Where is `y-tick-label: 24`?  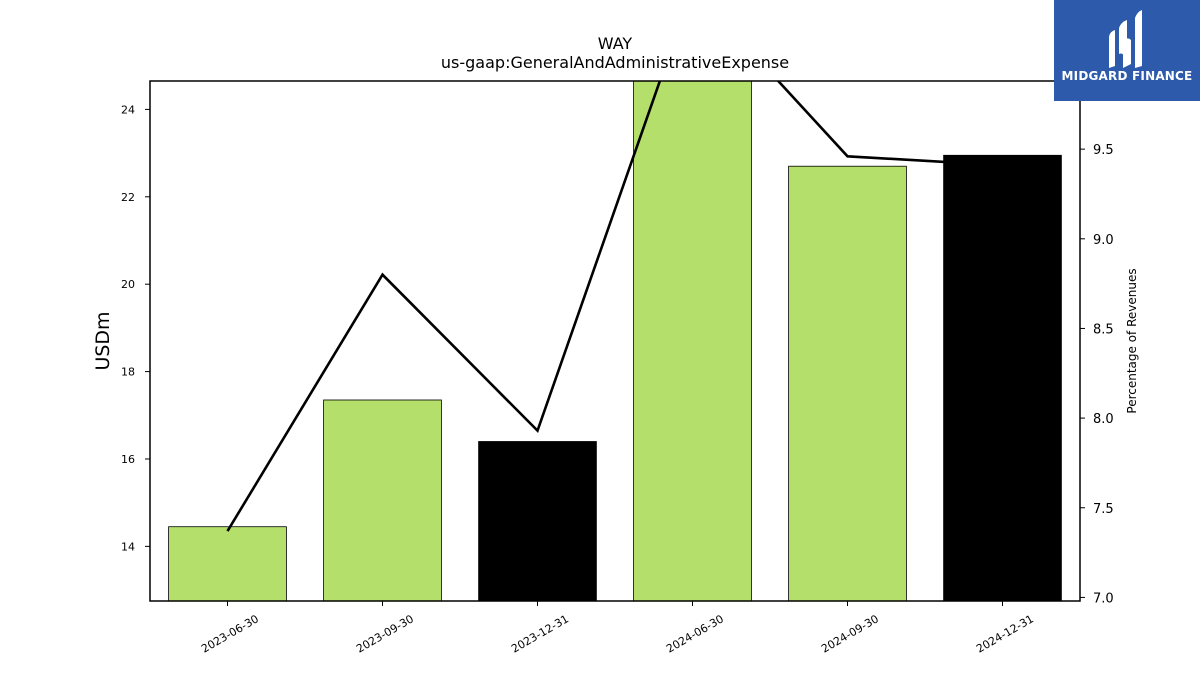 y-tick-label: 24 is located at coordinates (128, 109).